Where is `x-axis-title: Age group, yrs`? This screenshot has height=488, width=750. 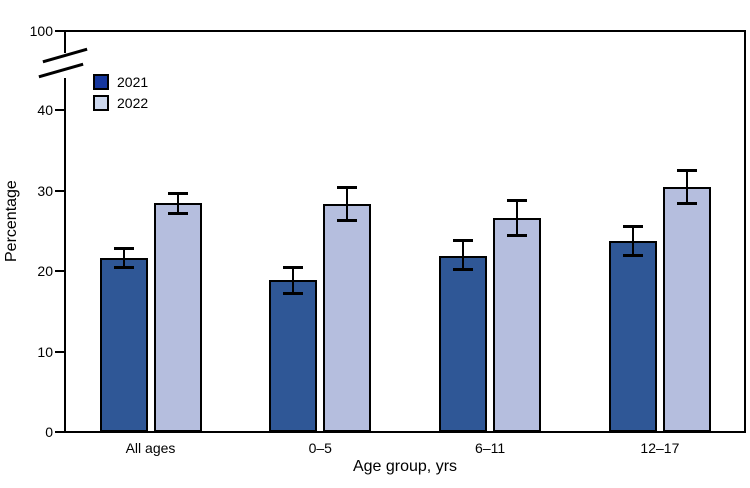
x-axis-title: Age group, yrs is located at coordinates (405, 466).